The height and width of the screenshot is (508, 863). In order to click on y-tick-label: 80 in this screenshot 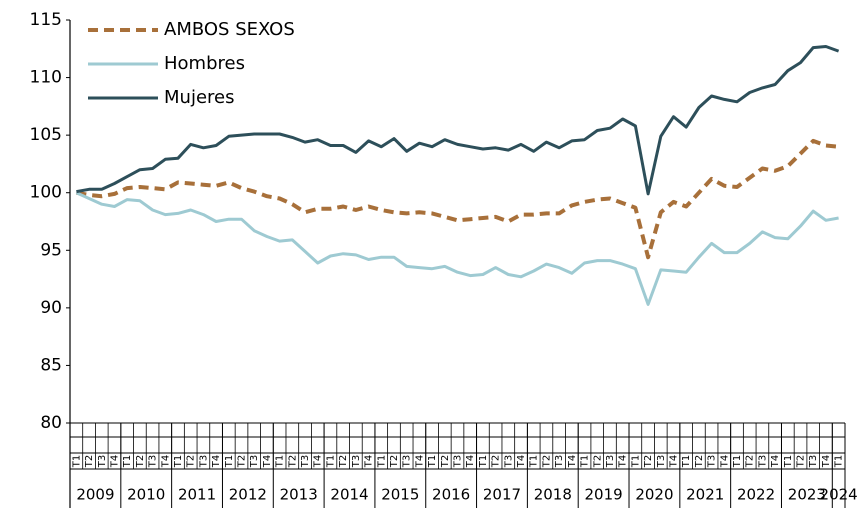, I will do `click(51, 423)`.